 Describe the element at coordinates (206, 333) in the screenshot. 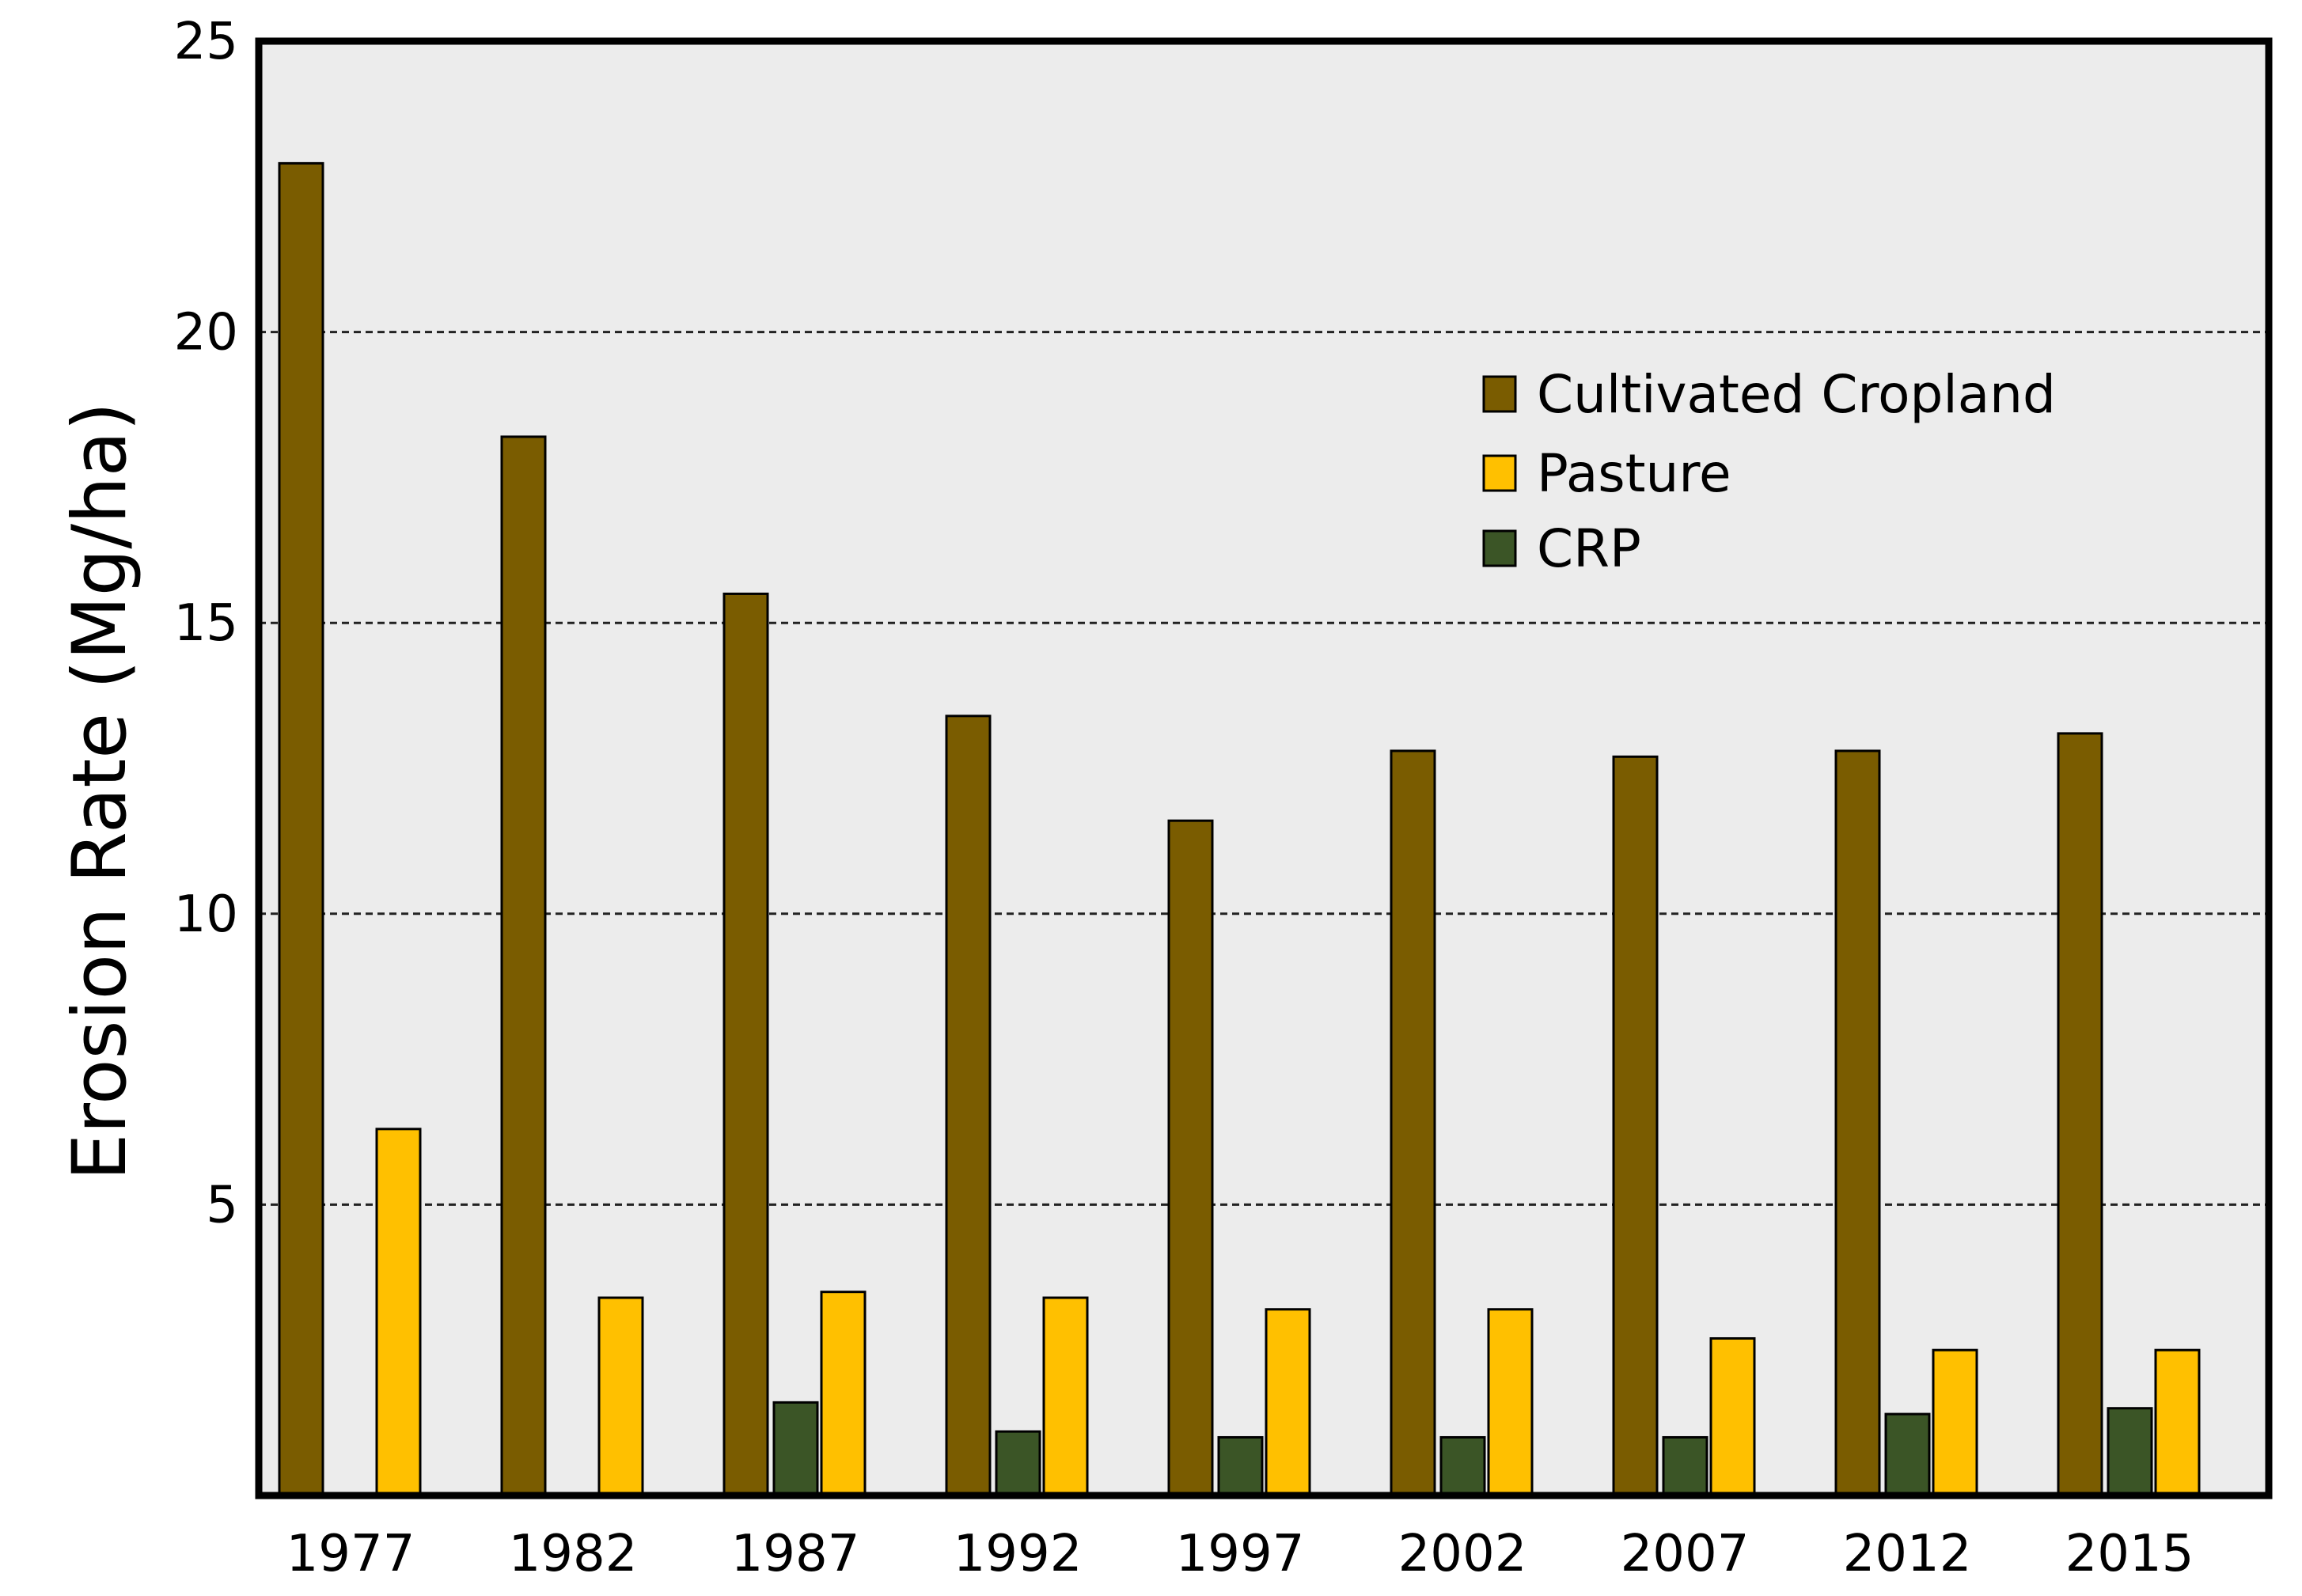

I see `y-tick-label: 20` at that location.